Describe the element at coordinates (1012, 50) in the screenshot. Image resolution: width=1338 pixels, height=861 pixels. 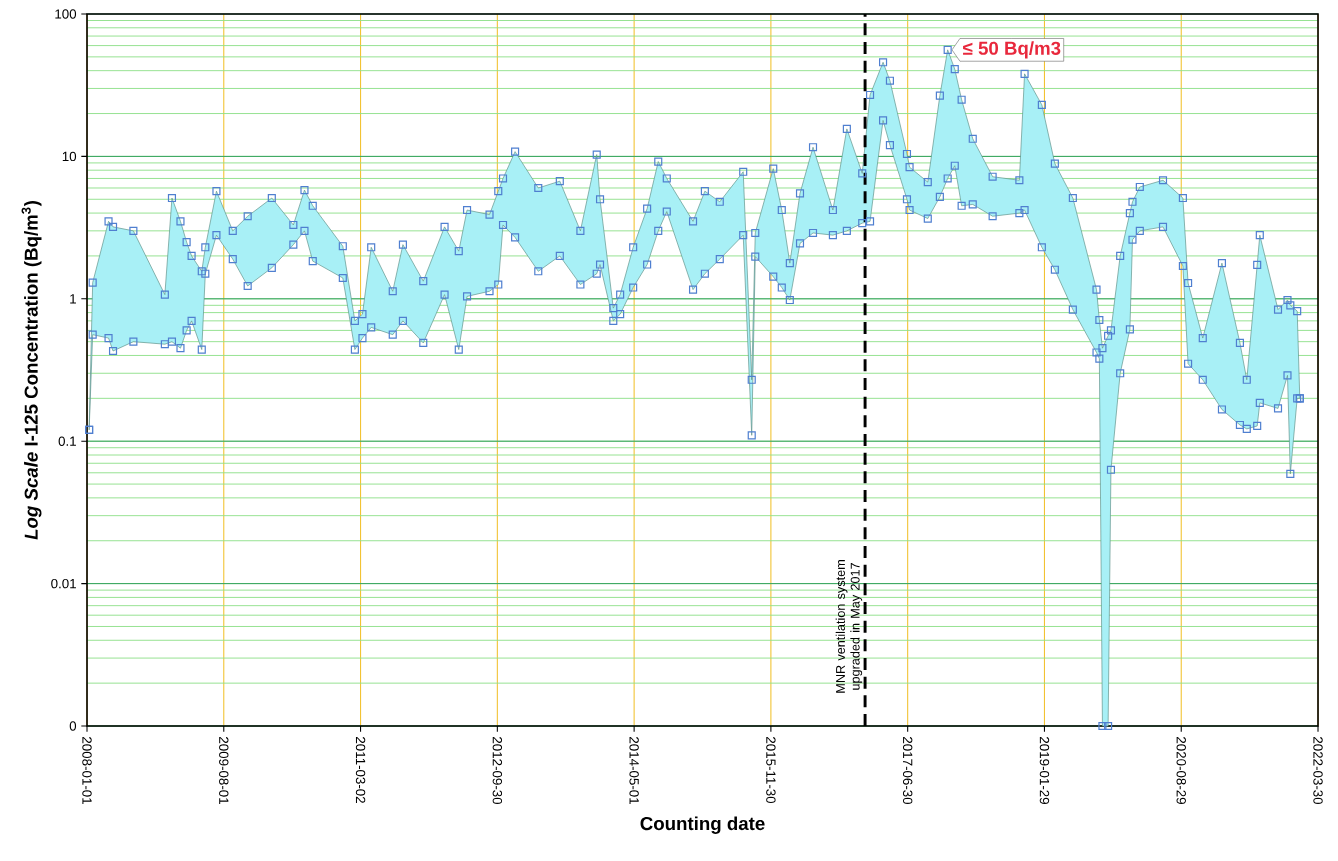
I see `annotation: ≤ 50 Bq/m3` at that location.